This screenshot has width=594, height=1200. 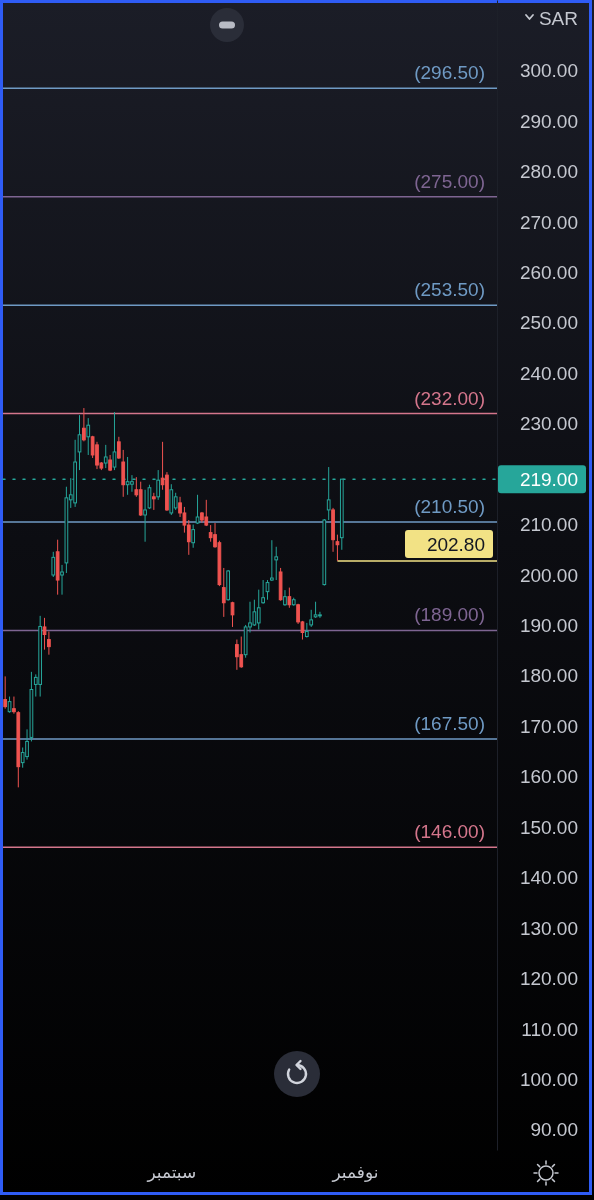 What do you see at coordinates (449, 723) in the screenshot?
I see `ref-line-label: (167.50)` at bounding box center [449, 723].